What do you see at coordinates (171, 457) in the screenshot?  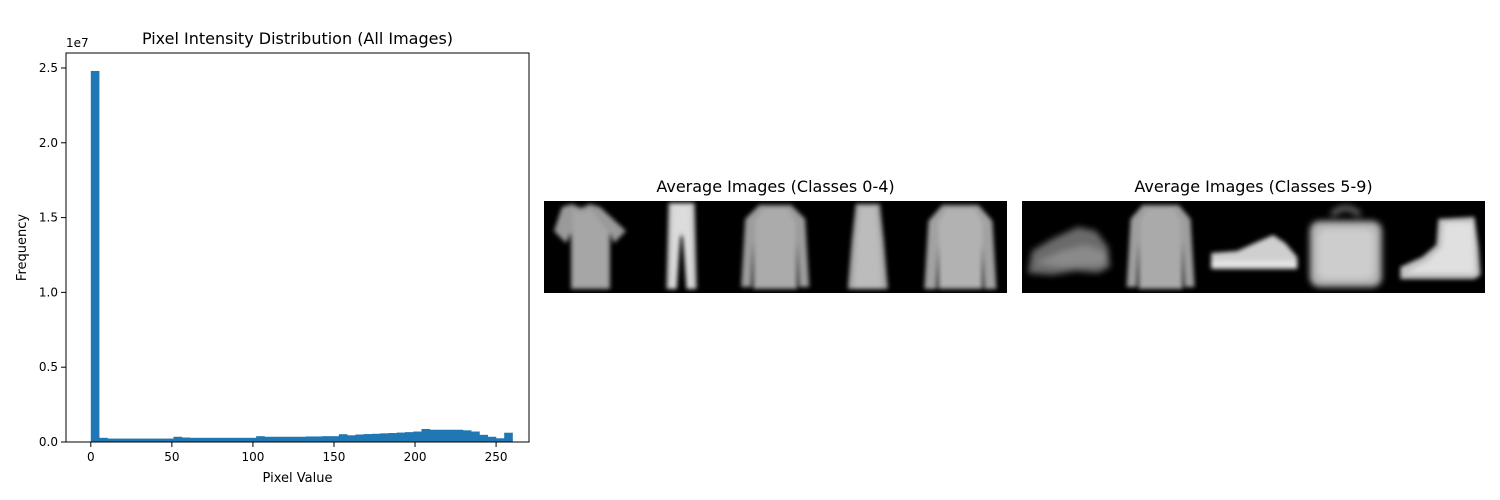 I see `x-tick-label: 50` at bounding box center [171, 457].